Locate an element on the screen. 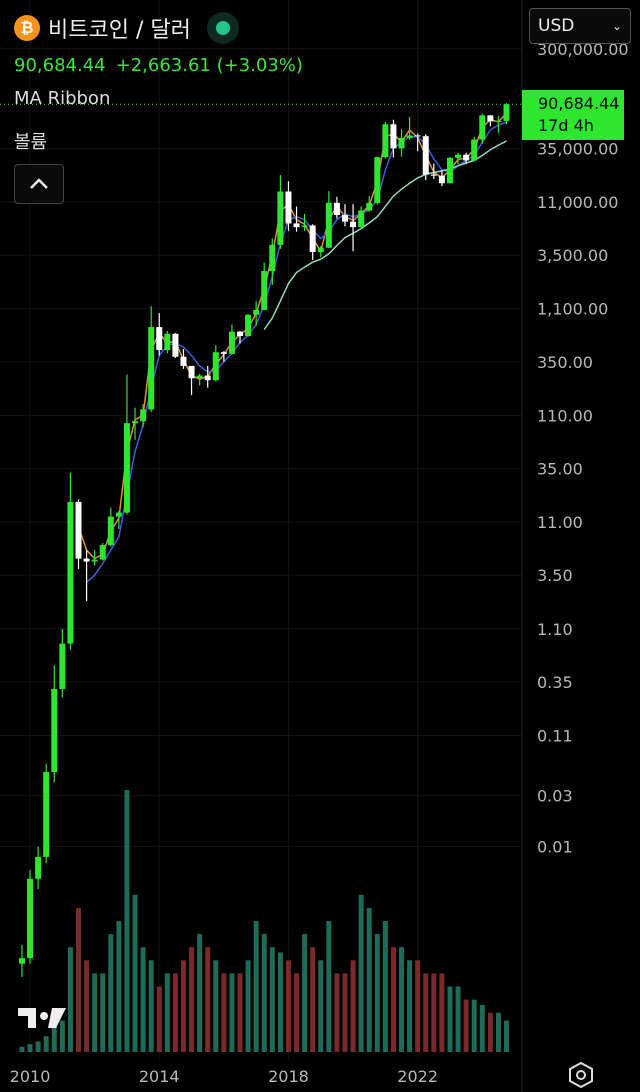 This screenshot has width=640, height=1092. y-tick-label: 300,000.00 is located at coordinates (583, 49).